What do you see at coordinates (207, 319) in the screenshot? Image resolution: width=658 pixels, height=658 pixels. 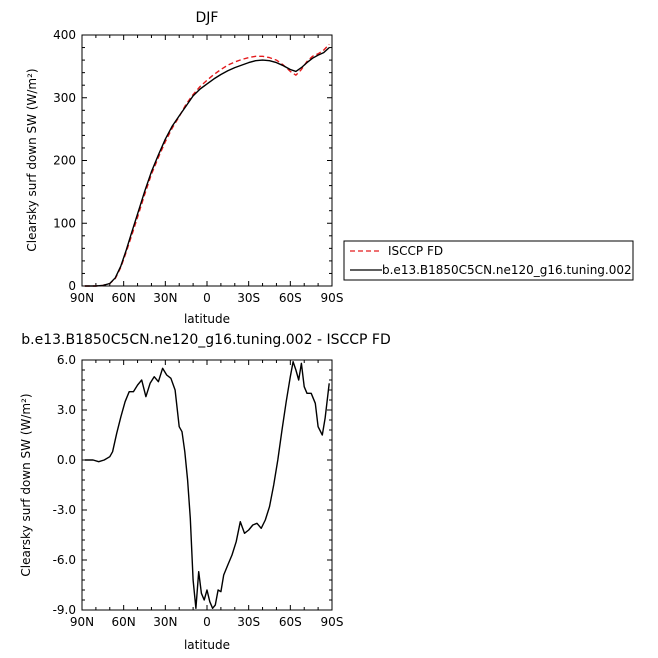 I see `top-x-axis-label: latitude` at bounding box center [207, 319].